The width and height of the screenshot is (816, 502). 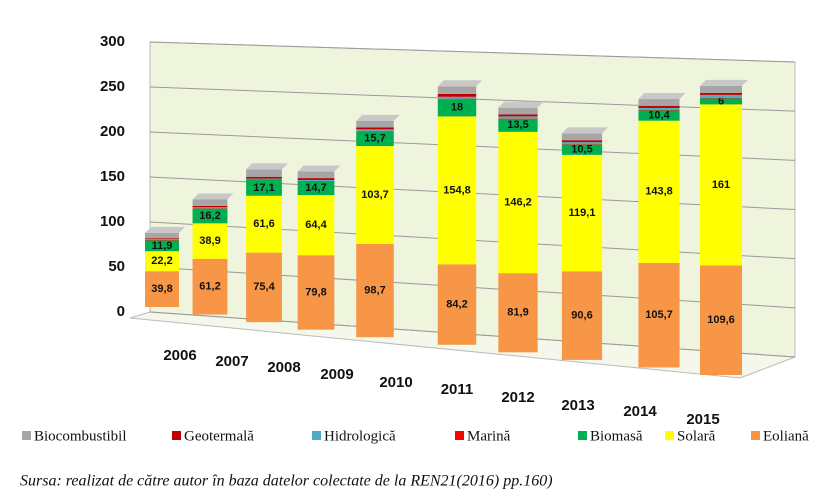 I want to click on data-label: 18, so click(x=457, y=108).